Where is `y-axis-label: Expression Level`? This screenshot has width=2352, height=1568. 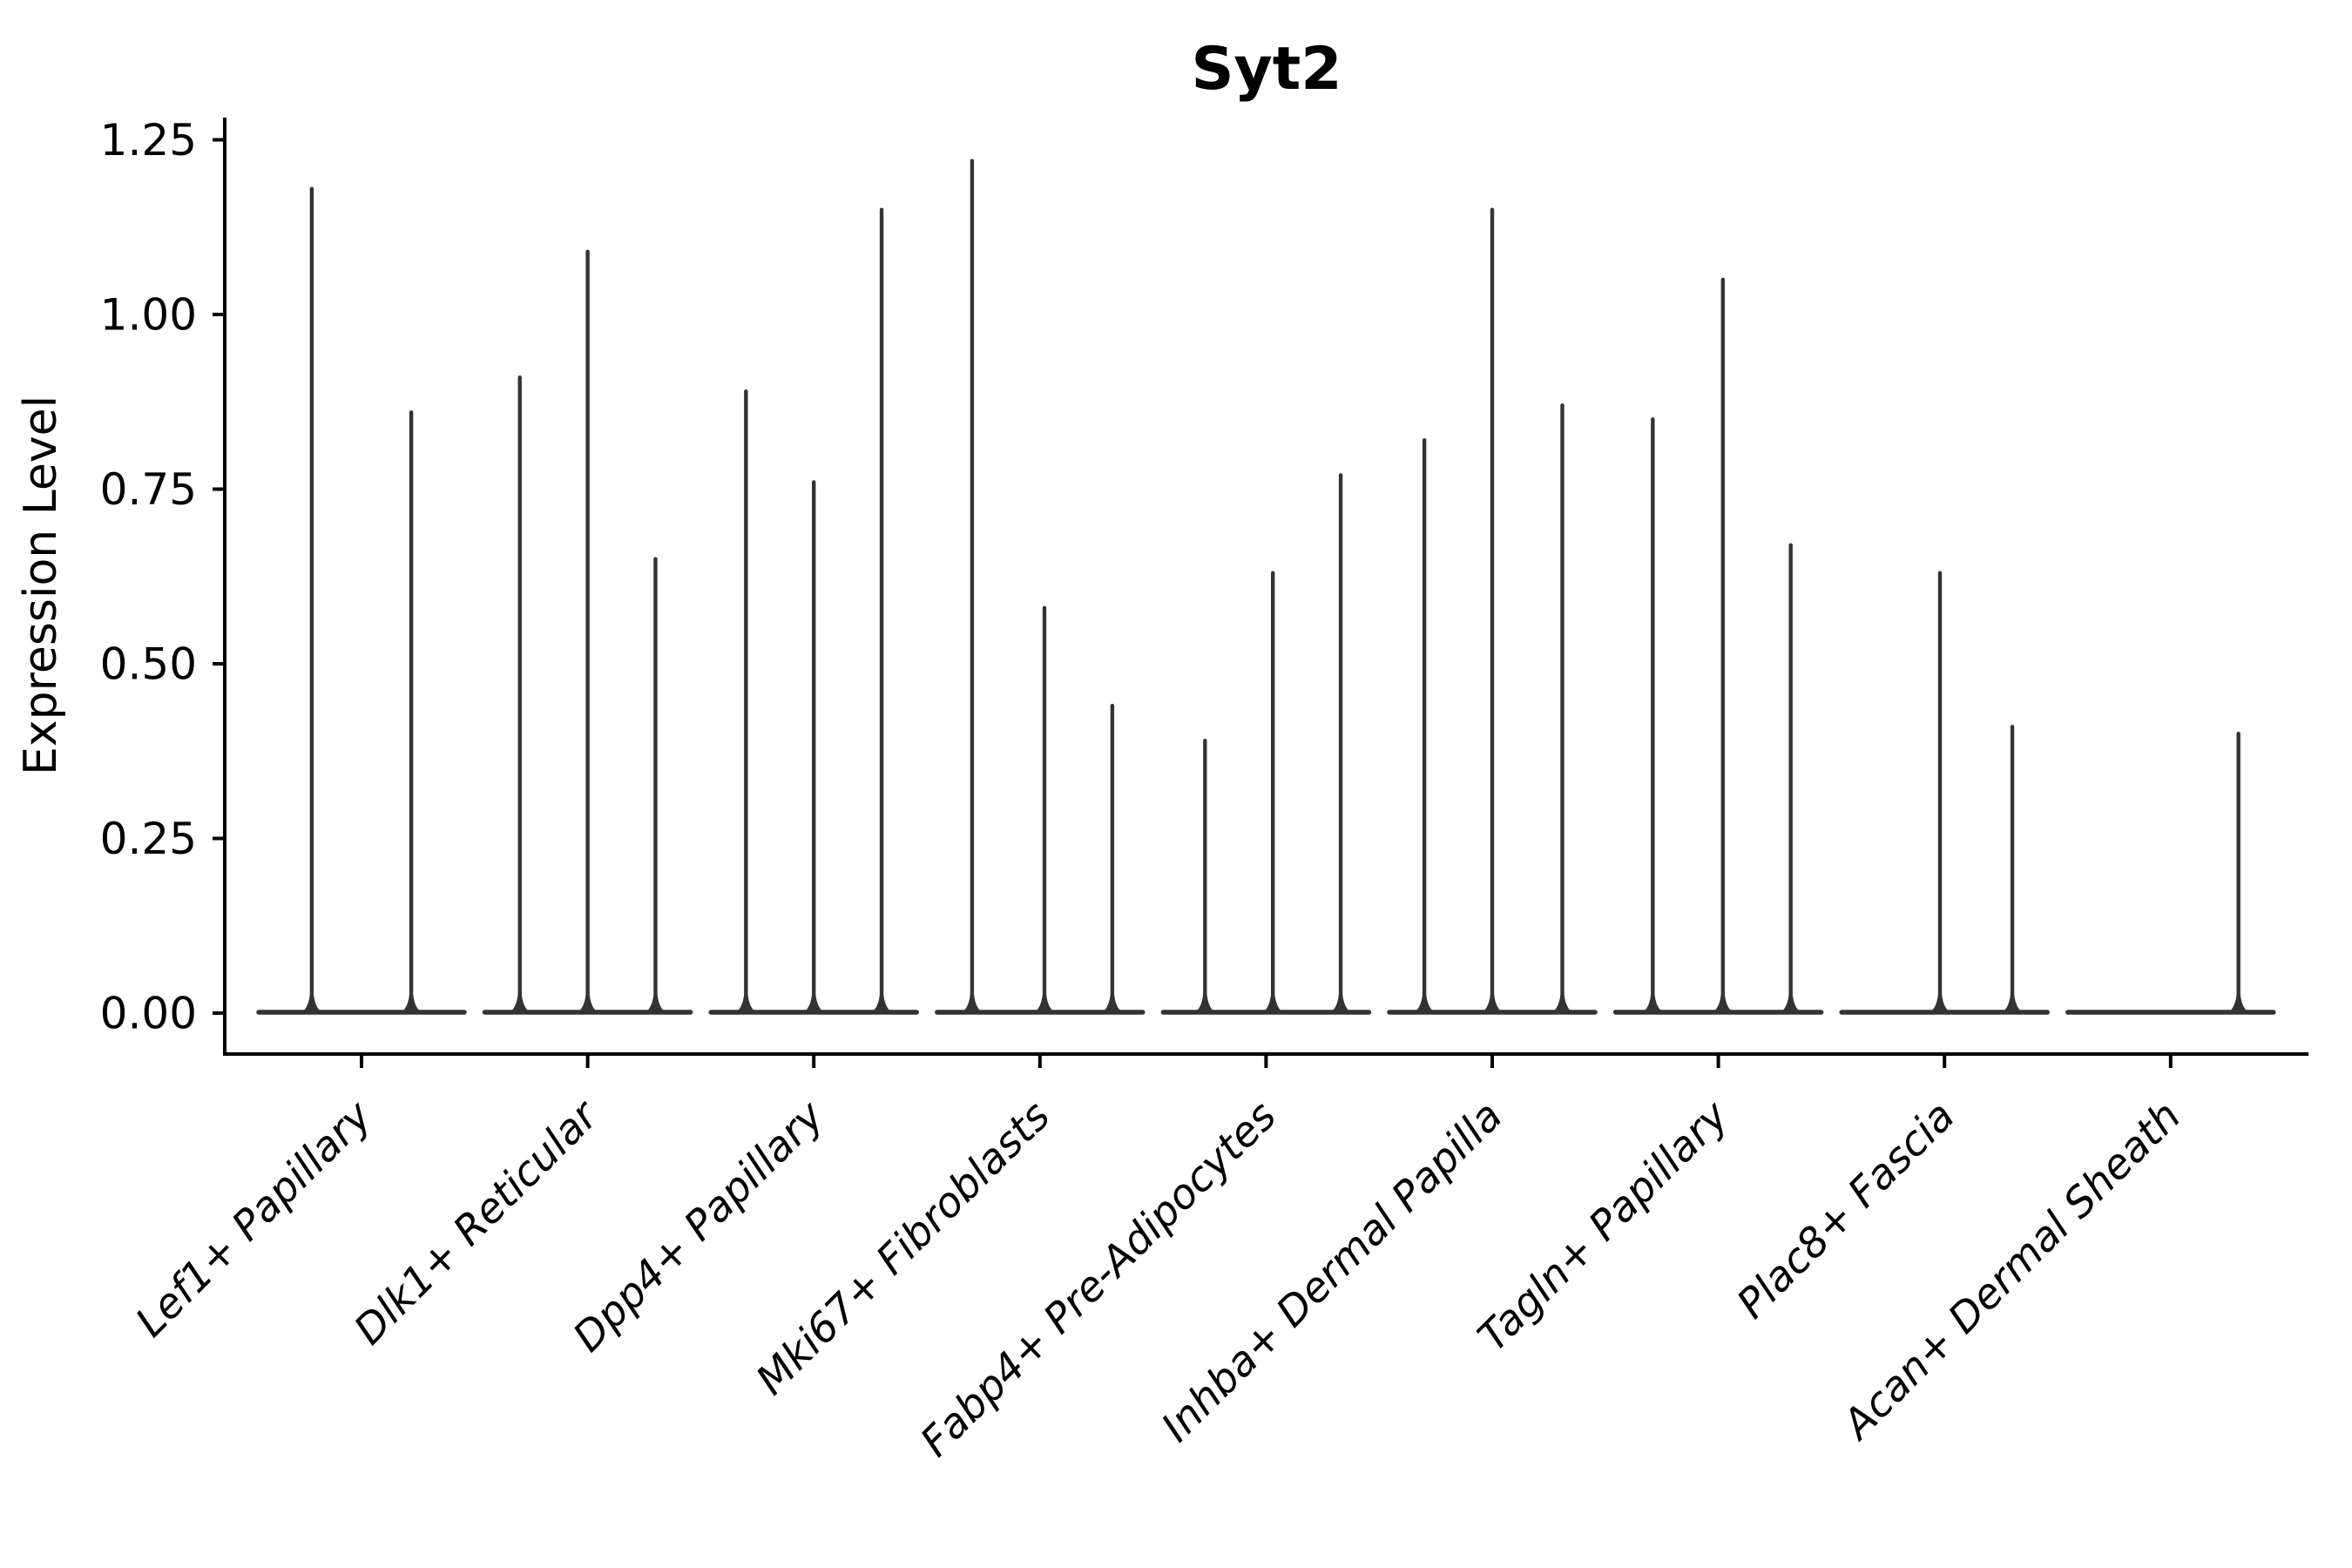
y-axis-label: Expression Level is located at coordinates (41, 585).